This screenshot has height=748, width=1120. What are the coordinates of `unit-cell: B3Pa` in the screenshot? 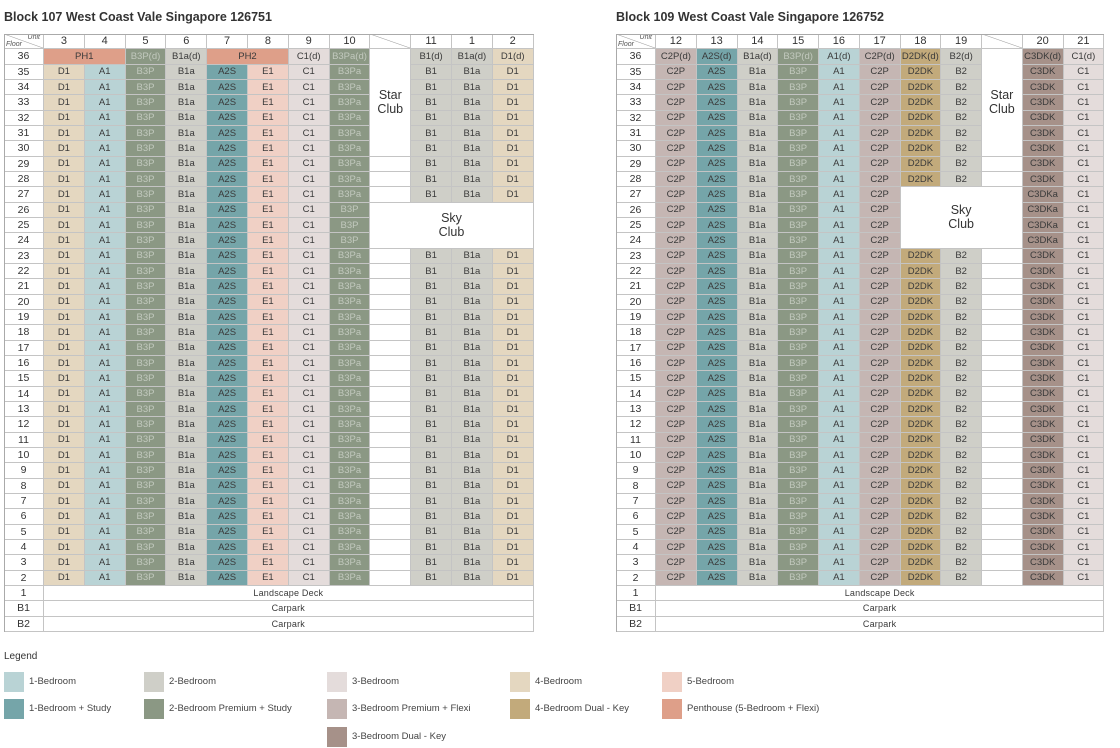 It's located at (350, 256).